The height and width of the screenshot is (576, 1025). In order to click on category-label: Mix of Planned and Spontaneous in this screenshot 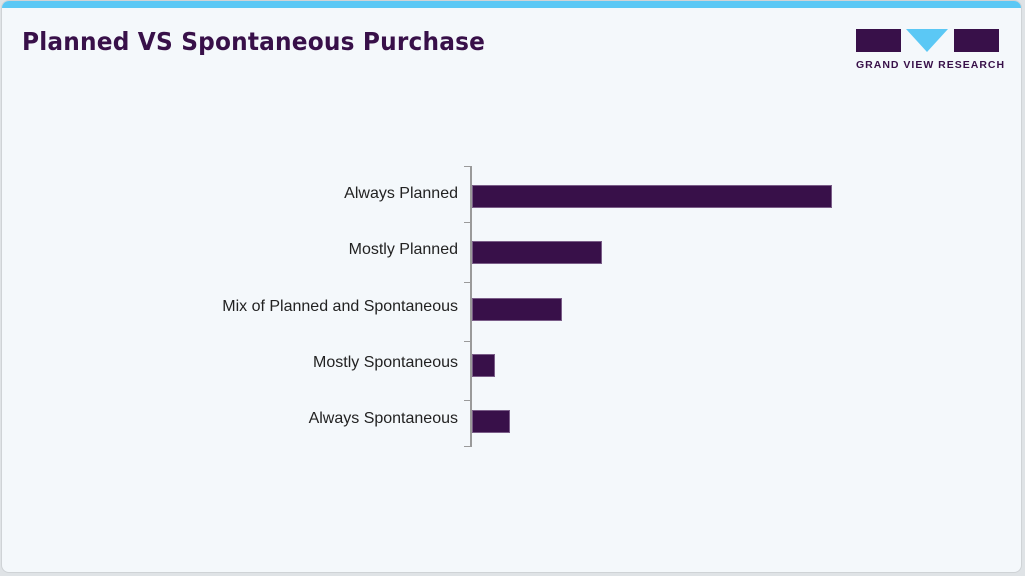, I will do `click(340, 306)`.